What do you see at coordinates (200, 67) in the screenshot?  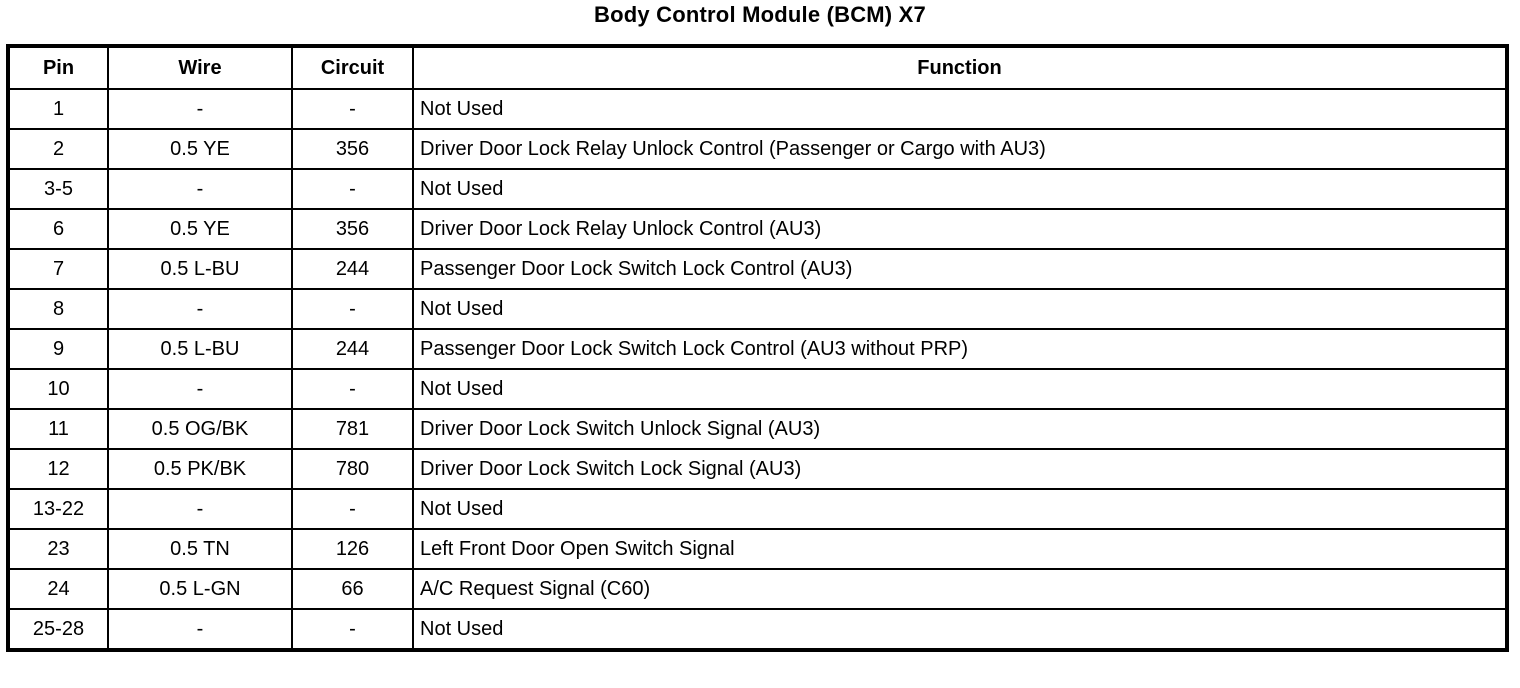 I see `column-header-wire: Wire` at bounding box center [200, 67].